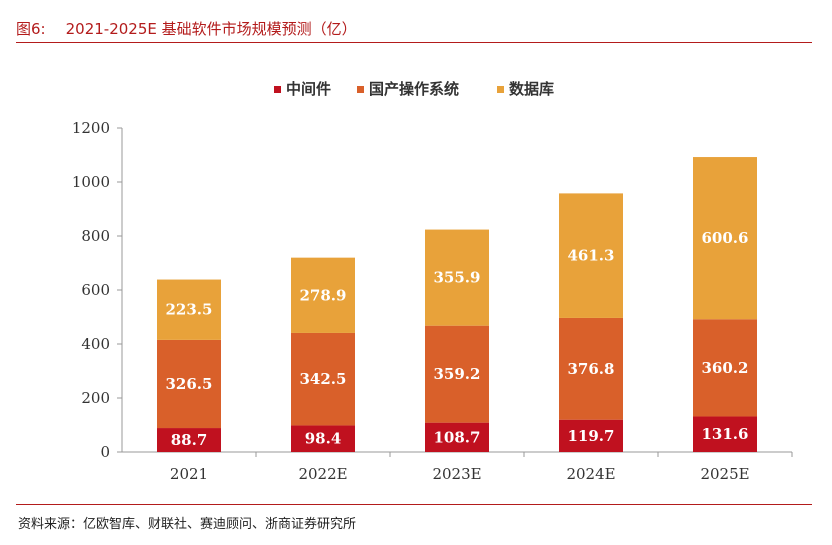 This screenshot has width=832, height=545. I want to click on bar-3-2021, so click(189, 309).